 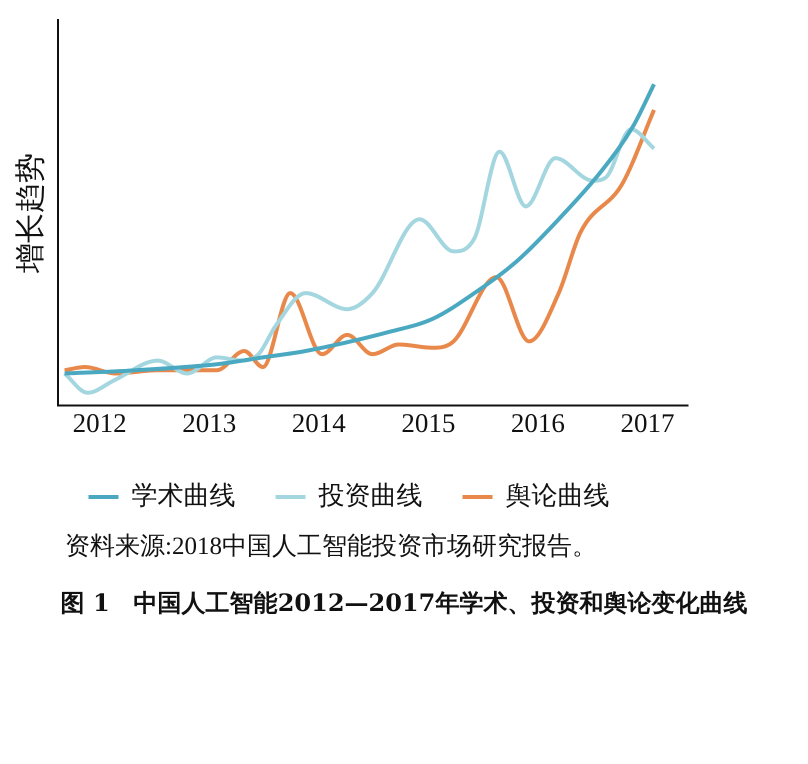 I want to click on x-tick-label: 2012, so click(x=99, y=423).